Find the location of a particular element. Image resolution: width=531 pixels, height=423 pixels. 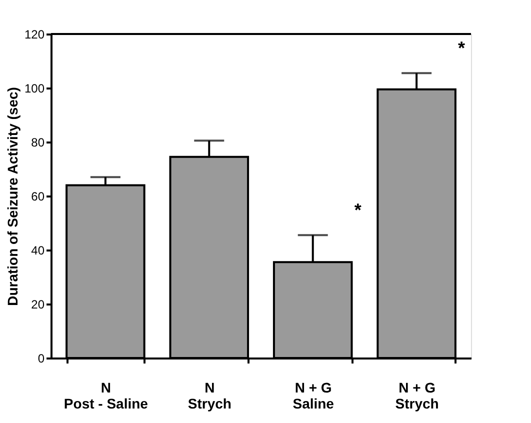

x-tick-label: N + G Saline is located at coordinates (313, 396).